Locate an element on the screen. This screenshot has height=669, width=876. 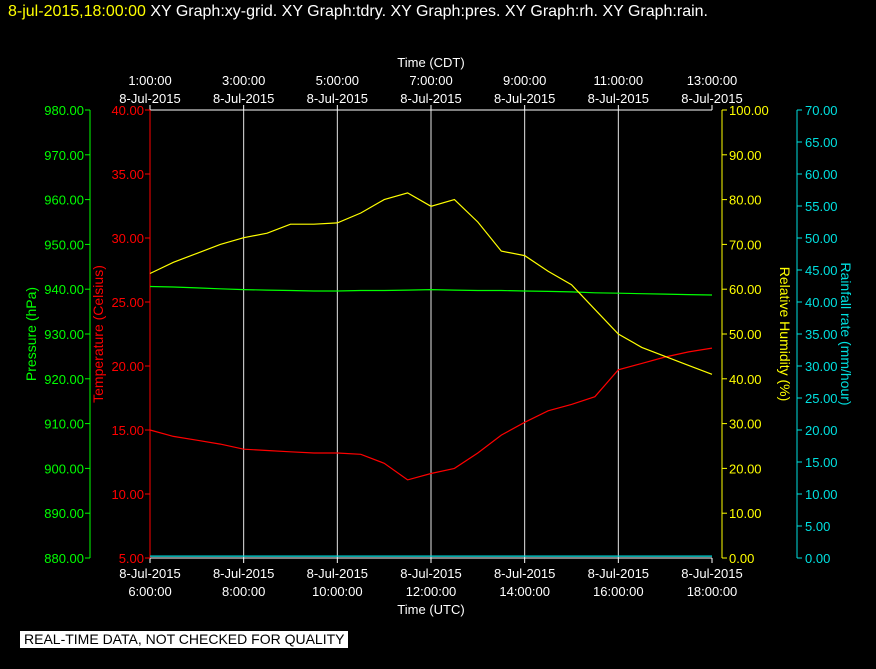
x-bottom-axis-label: Time (UTC) is located at coordinates (430, 609).